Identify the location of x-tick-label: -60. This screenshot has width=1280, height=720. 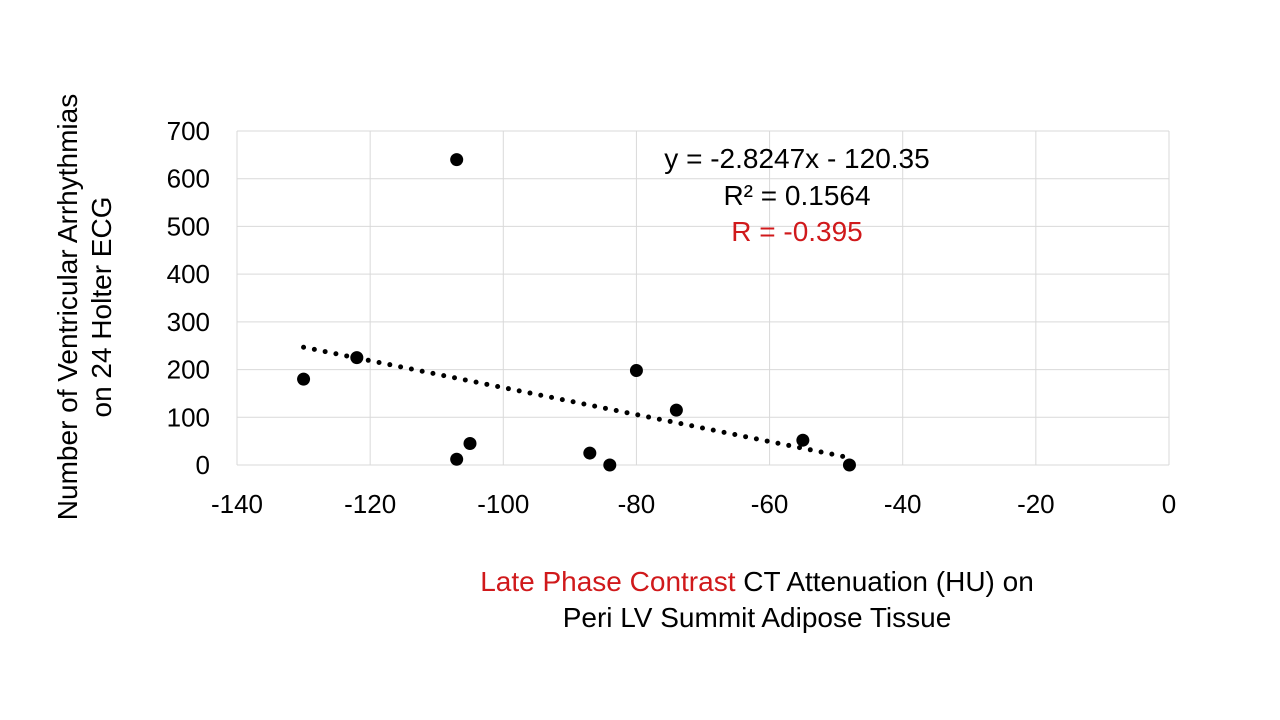
(770, 504).